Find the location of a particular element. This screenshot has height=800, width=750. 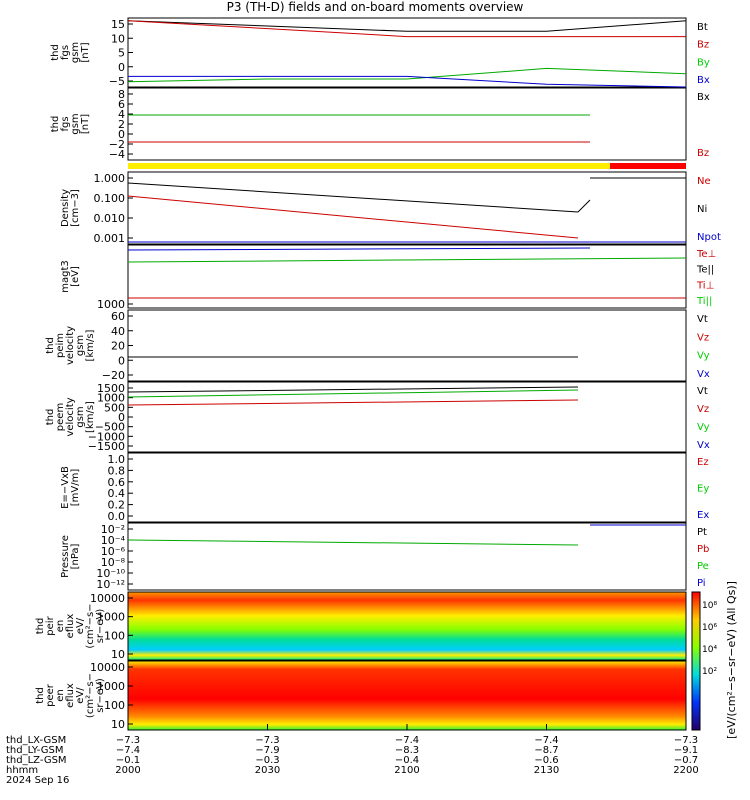

x-tick-value: −0.7 is located at coordinates (686, 760).